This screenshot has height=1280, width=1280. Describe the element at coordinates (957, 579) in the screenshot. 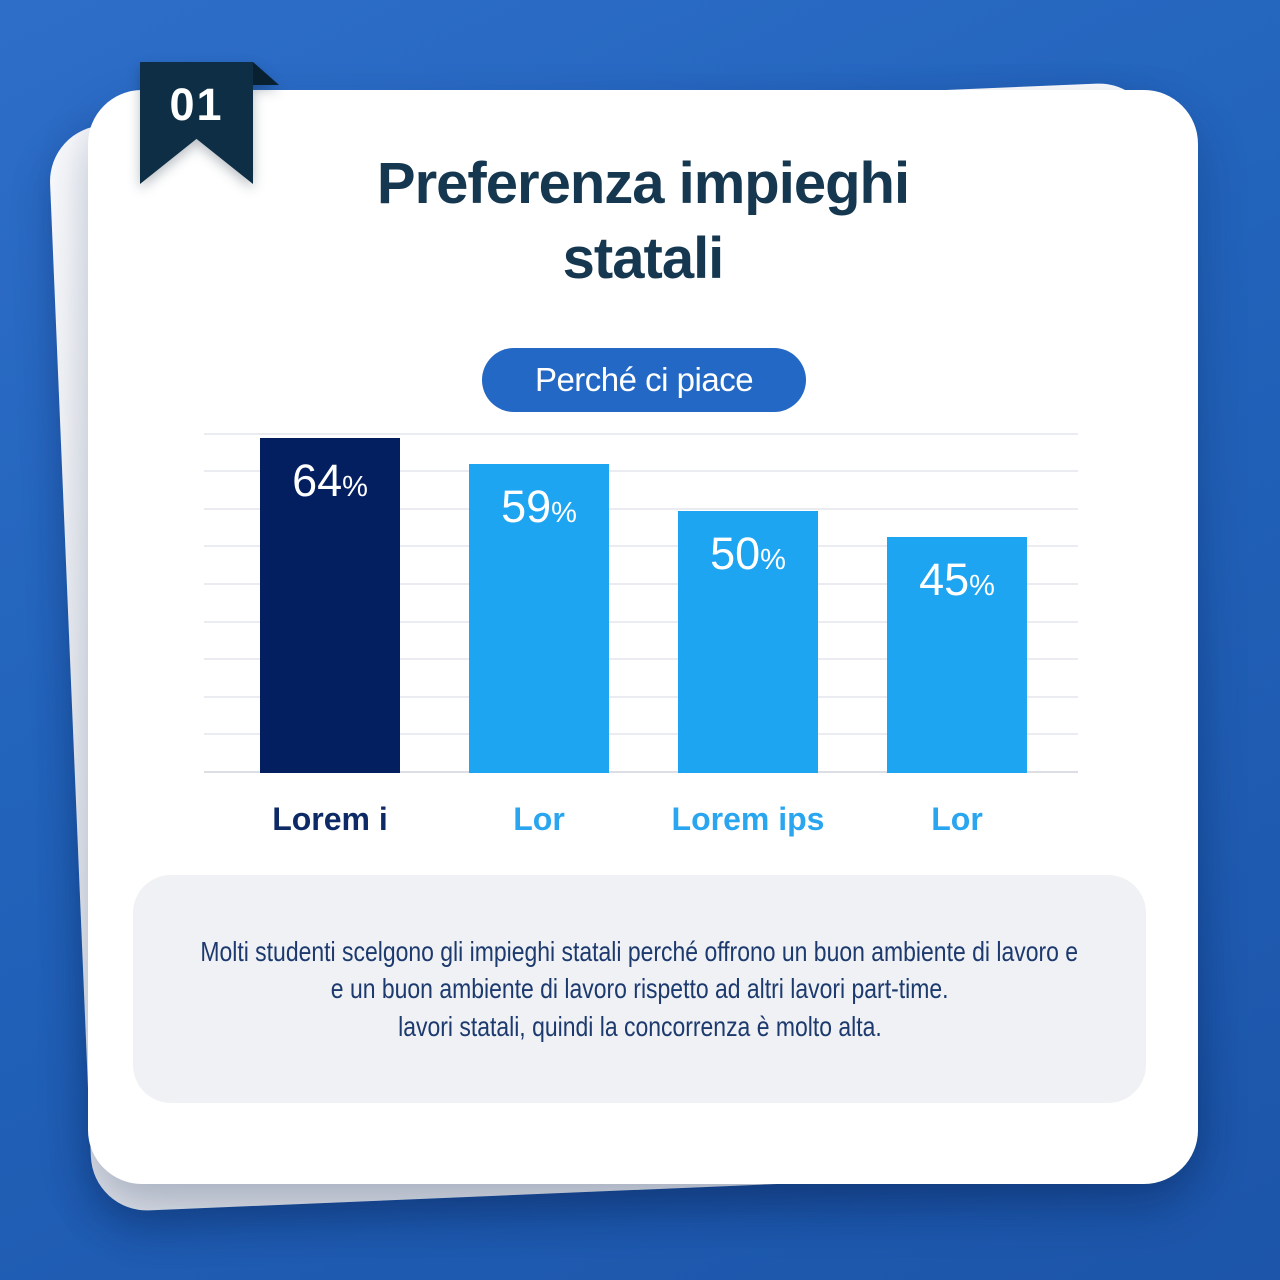

I see `bar-value-label: 45%` at that location.